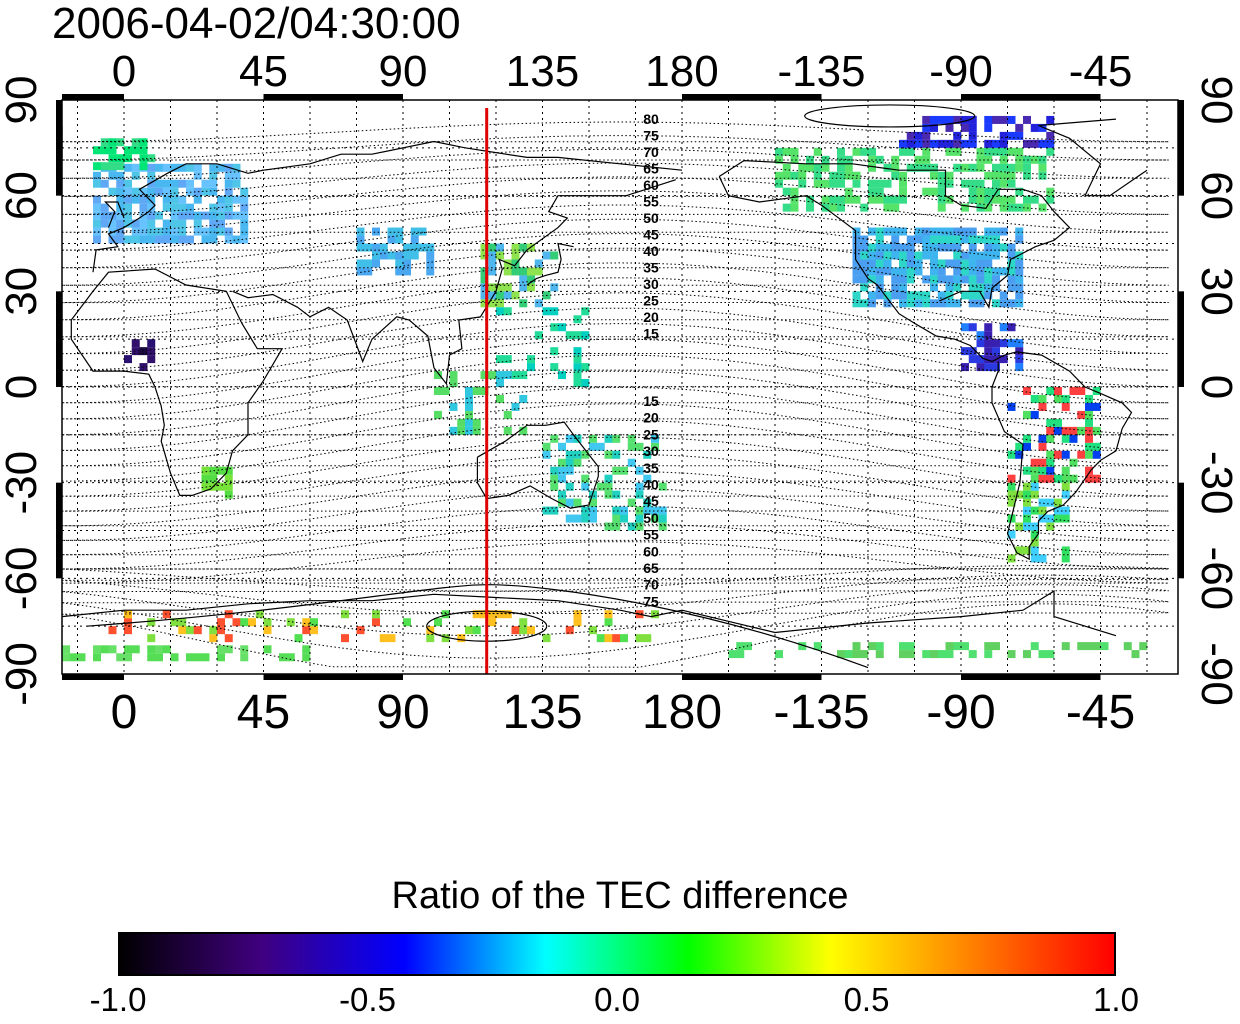 This screenshot has width=1240, height=1024. I want to click on contour-line, so click(615, 291).